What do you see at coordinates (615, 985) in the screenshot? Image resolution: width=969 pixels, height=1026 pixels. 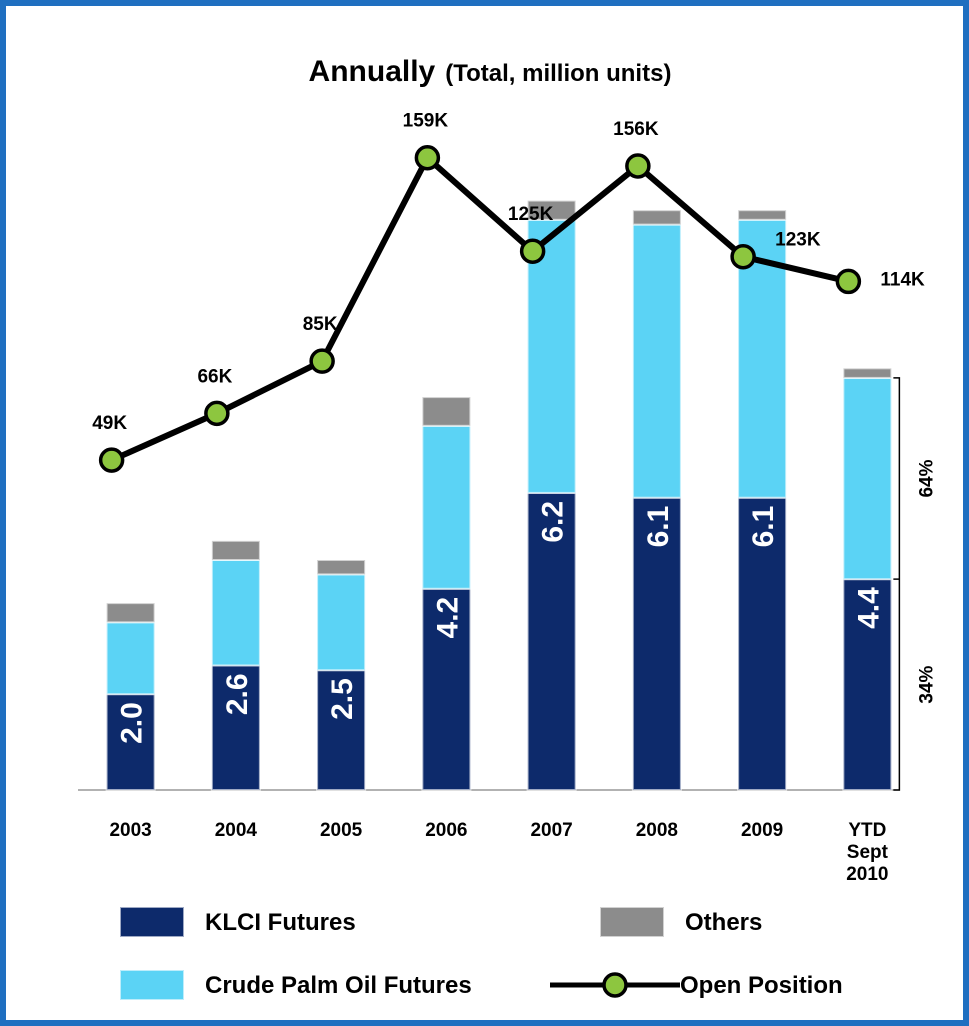 I see `legend-marker` at bounding box center [615, 985].